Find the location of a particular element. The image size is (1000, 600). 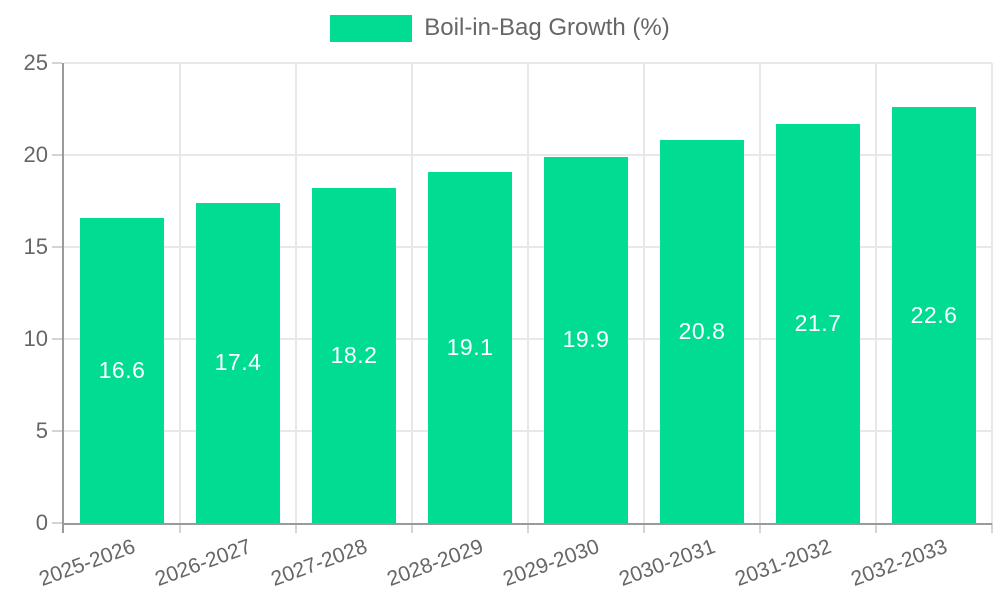

x-axis-line is located at coordinates (527, 524).